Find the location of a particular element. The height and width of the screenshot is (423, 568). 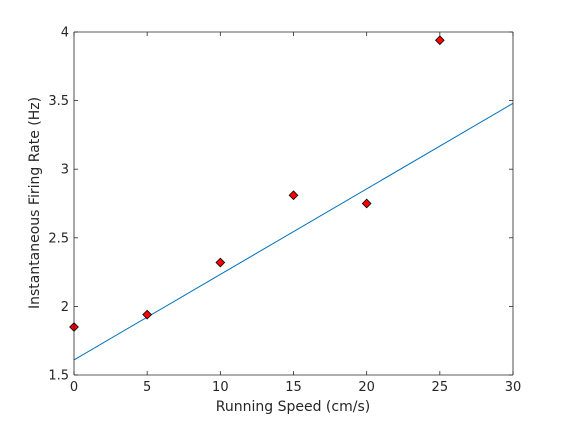

y-tick-label: 4 is located at coordinates (65, 33).